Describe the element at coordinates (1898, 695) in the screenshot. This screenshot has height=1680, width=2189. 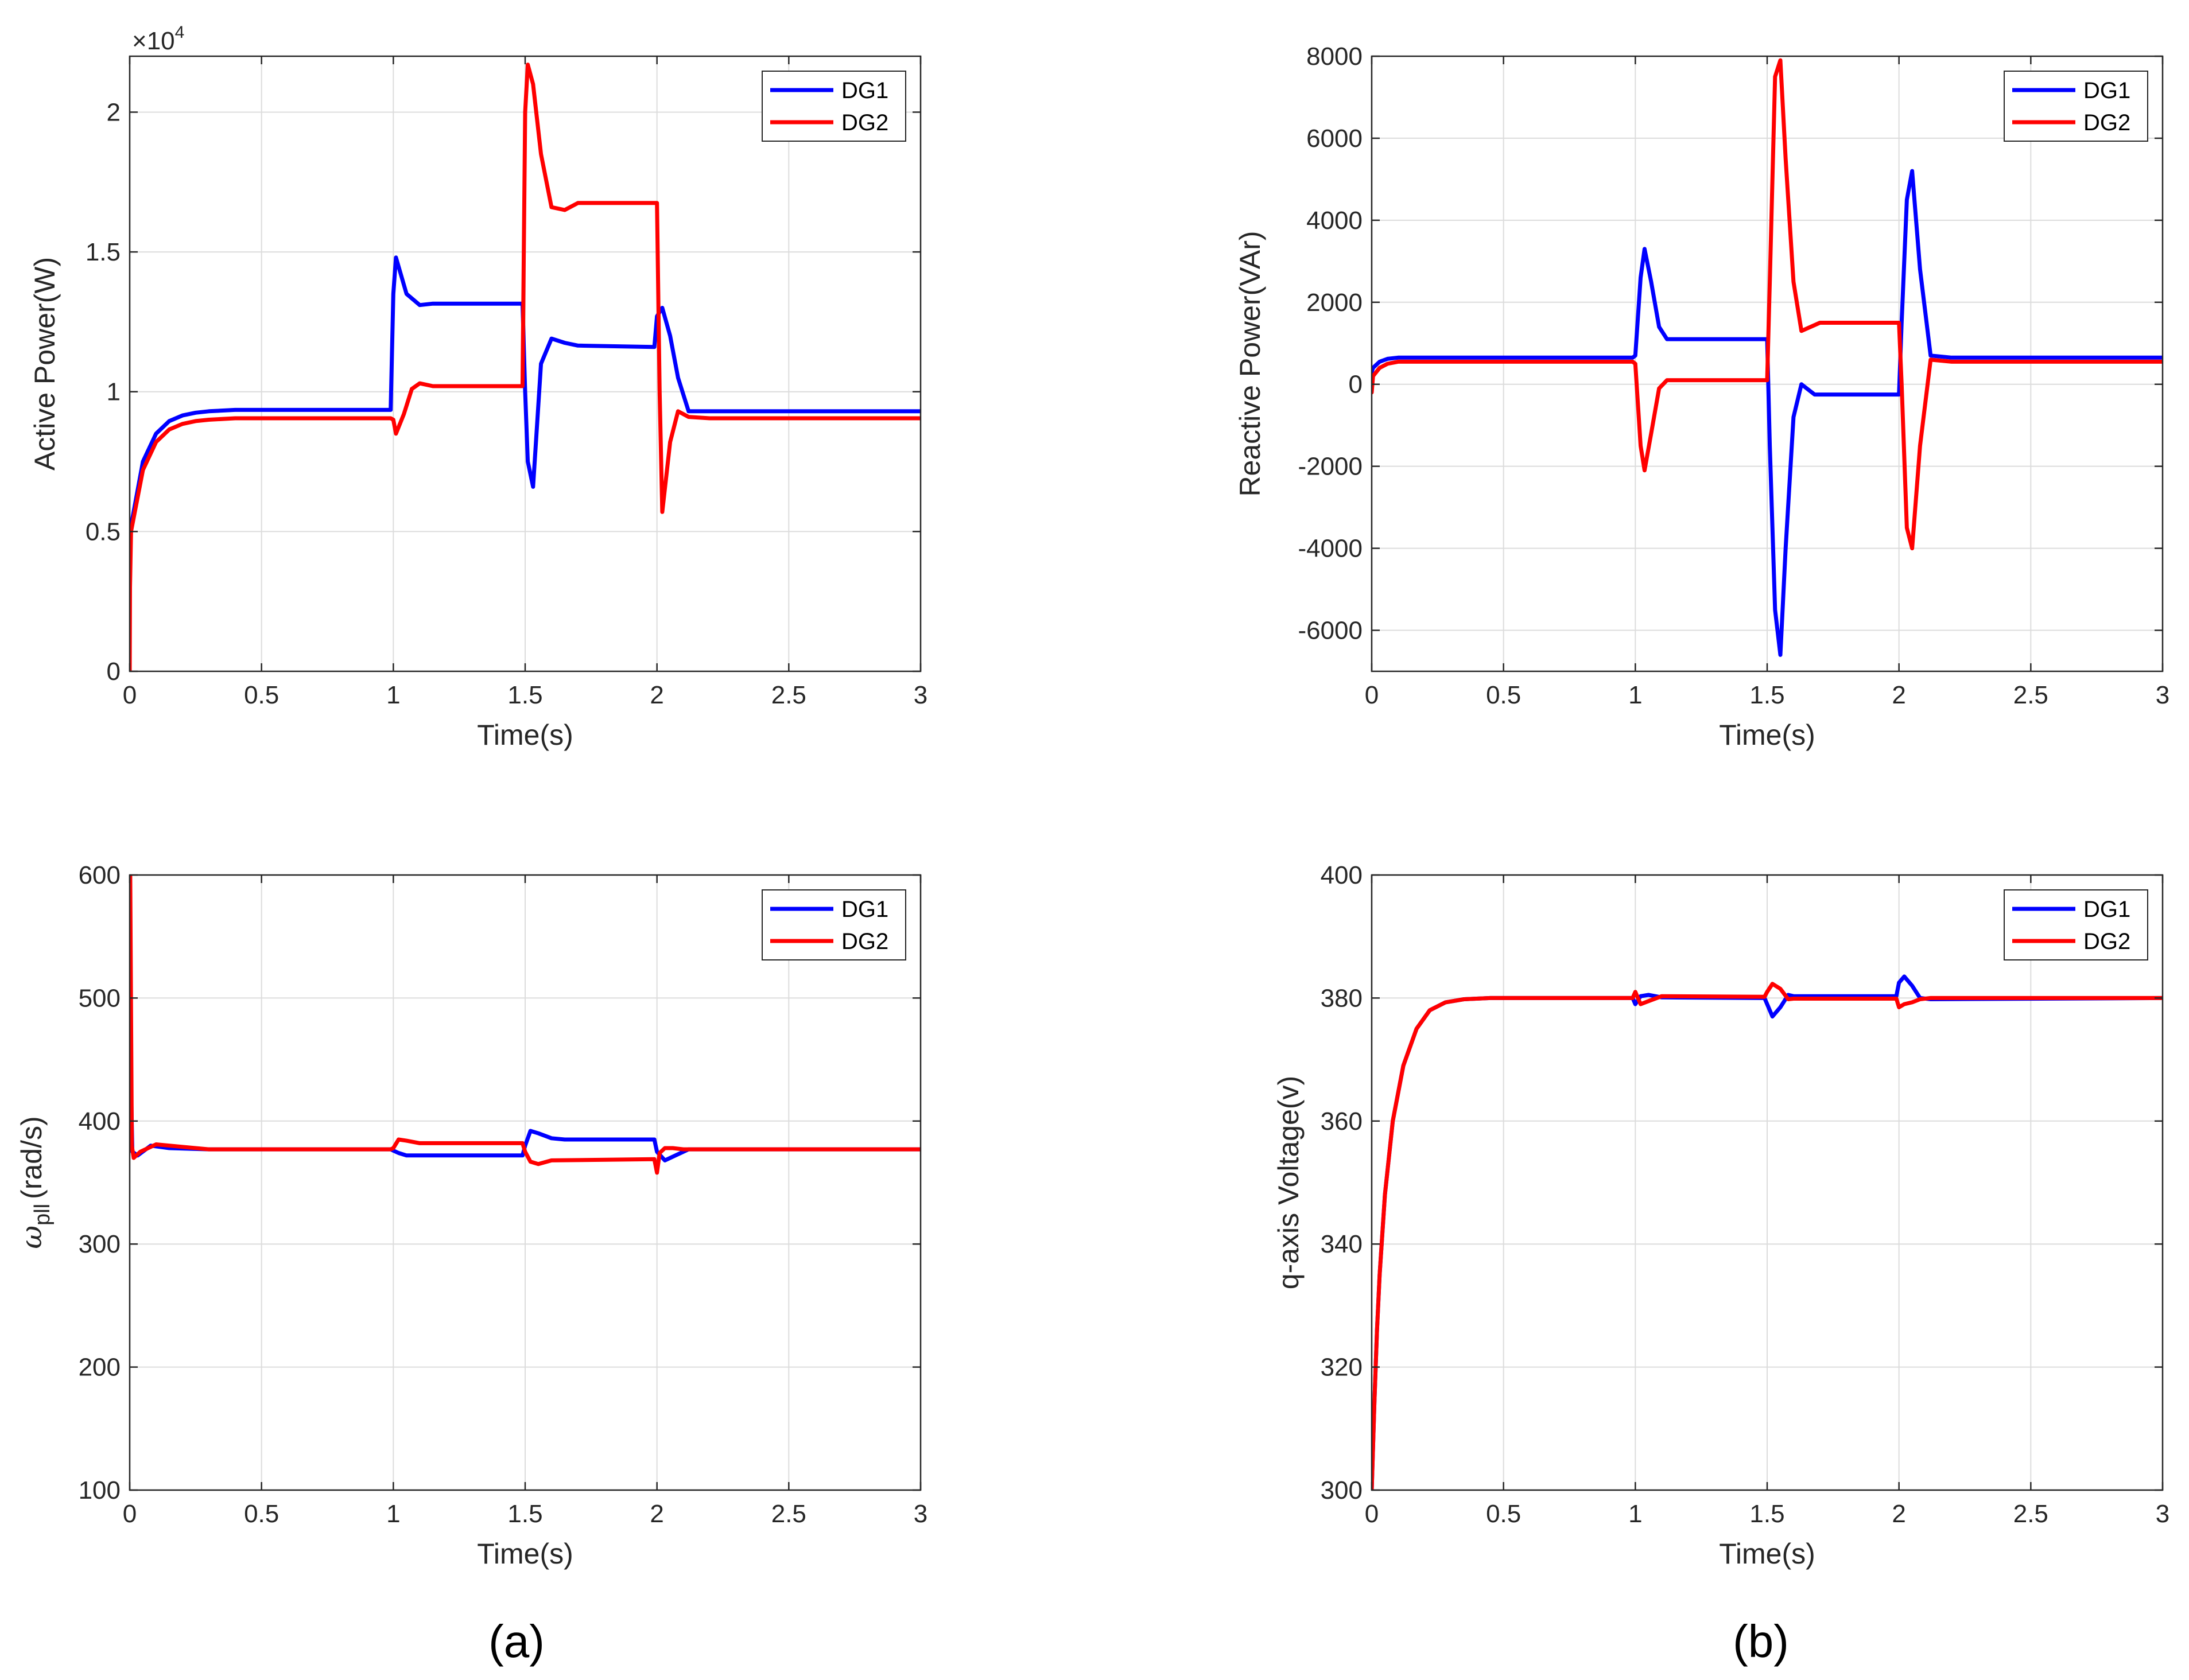
I see `reactive-xtick-label: 2` at that location.